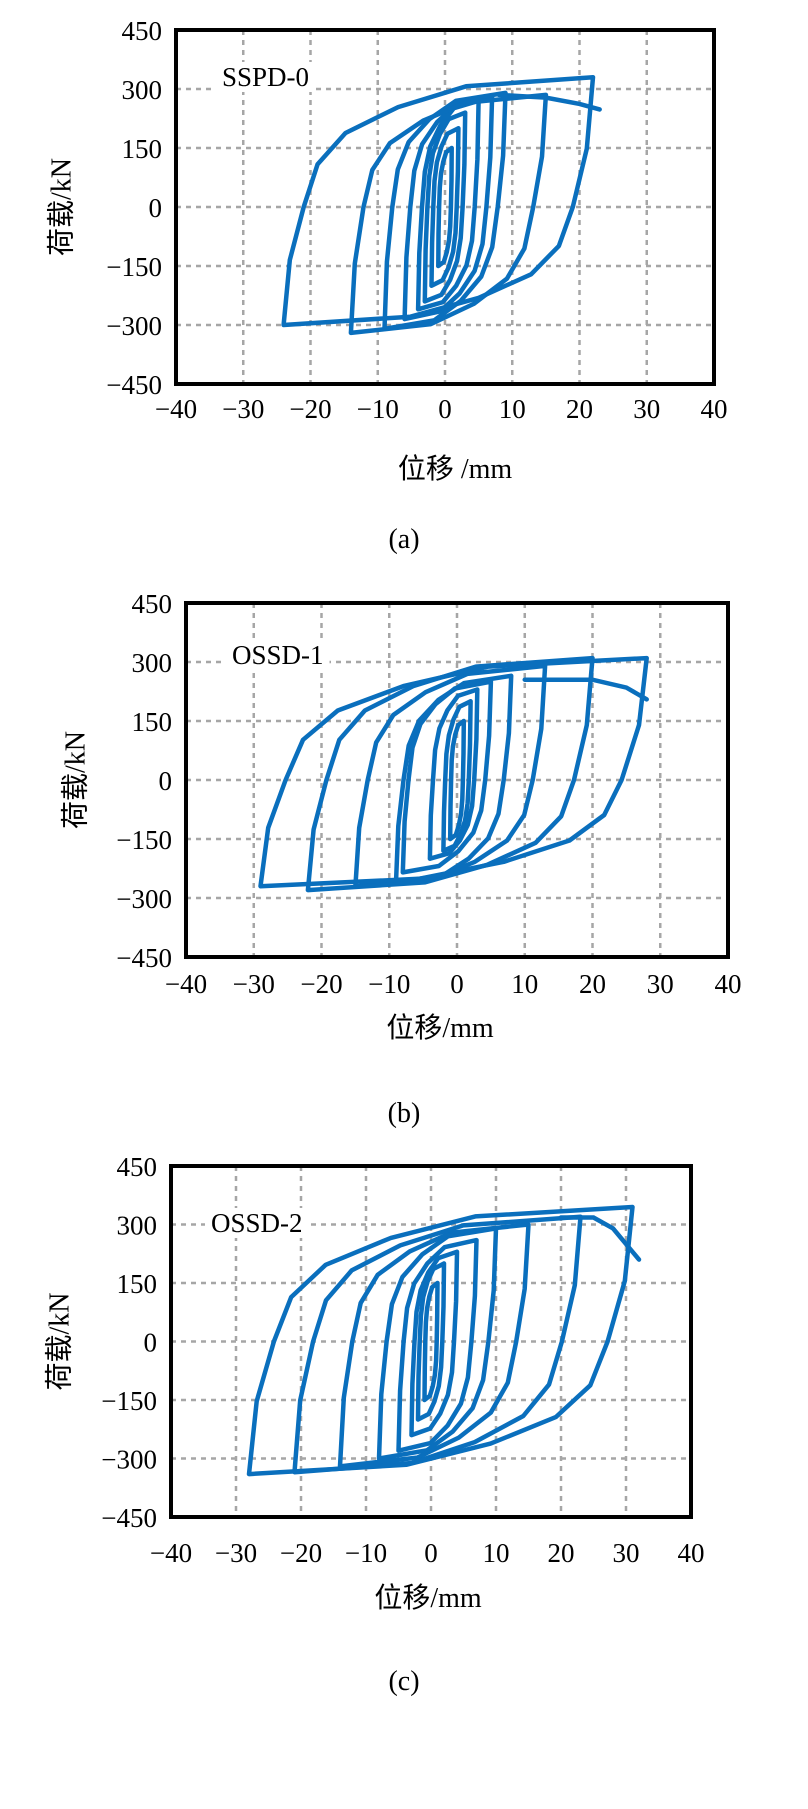  I want to click on specimen-label: OSSD-2, so click(257, 1223).